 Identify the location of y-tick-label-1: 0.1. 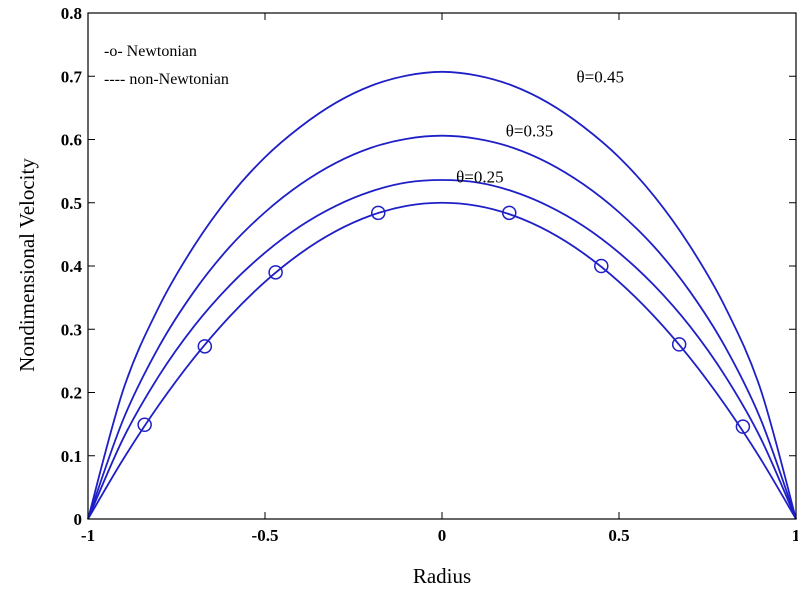
(71, 456).